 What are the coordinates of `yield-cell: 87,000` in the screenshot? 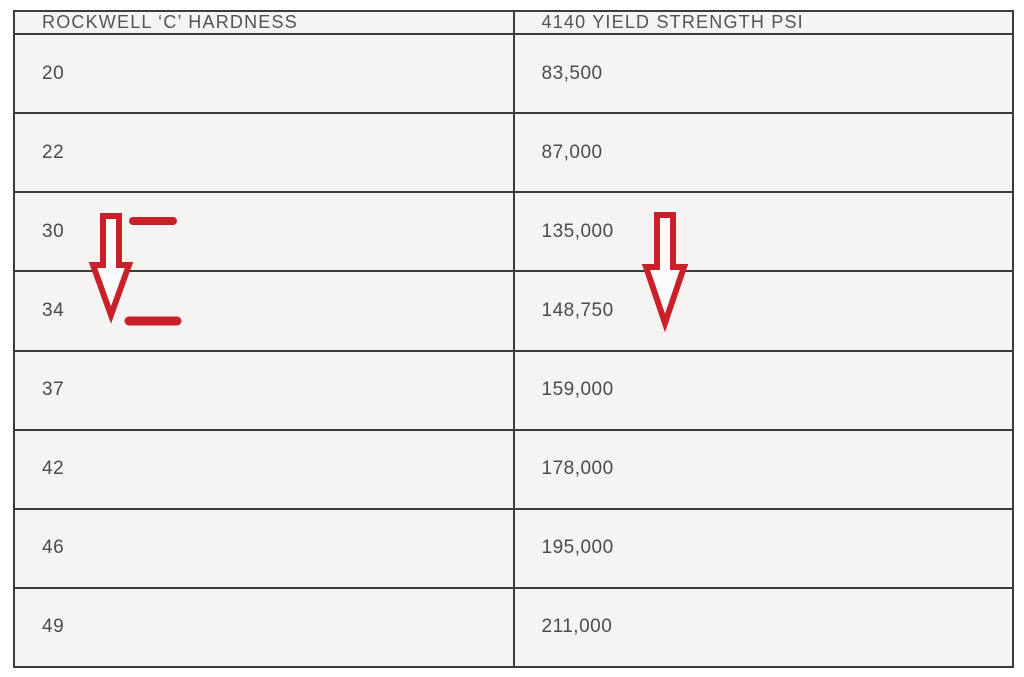 It's located at (763, 153).